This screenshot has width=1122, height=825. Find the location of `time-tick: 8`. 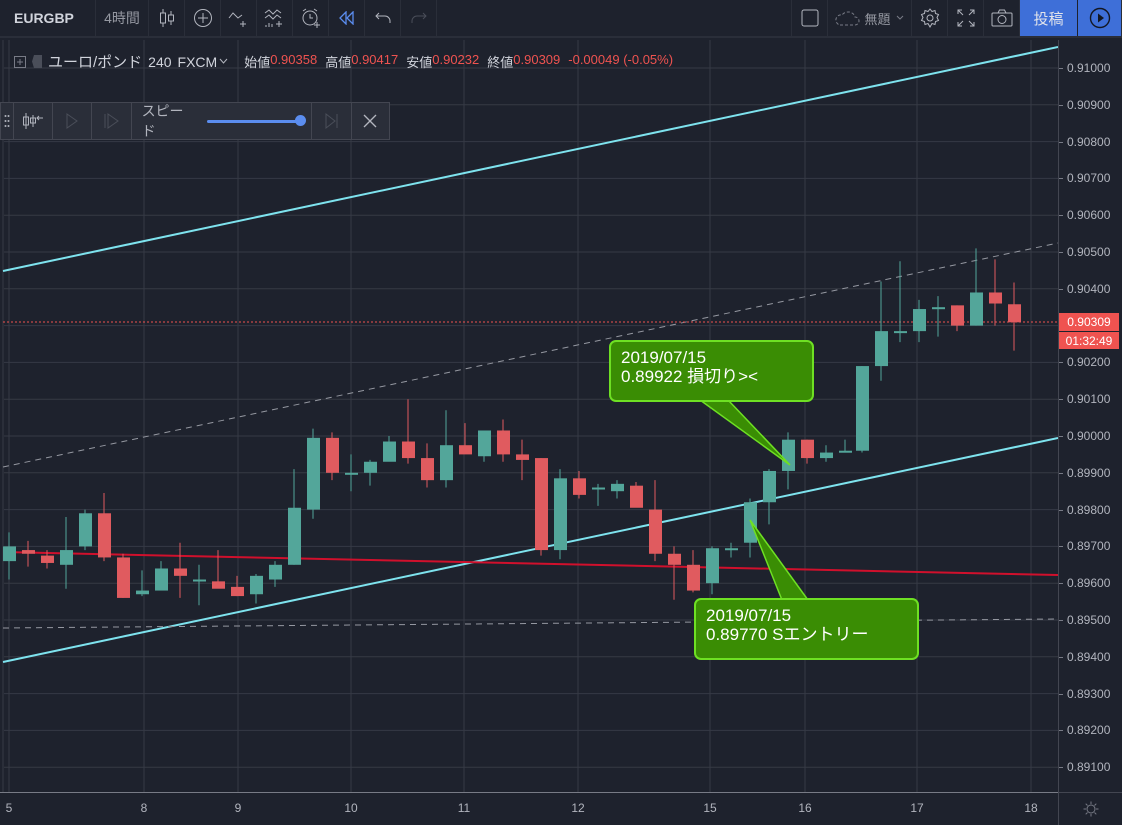

time-tick: 8 is located at coordinates (144, 808).